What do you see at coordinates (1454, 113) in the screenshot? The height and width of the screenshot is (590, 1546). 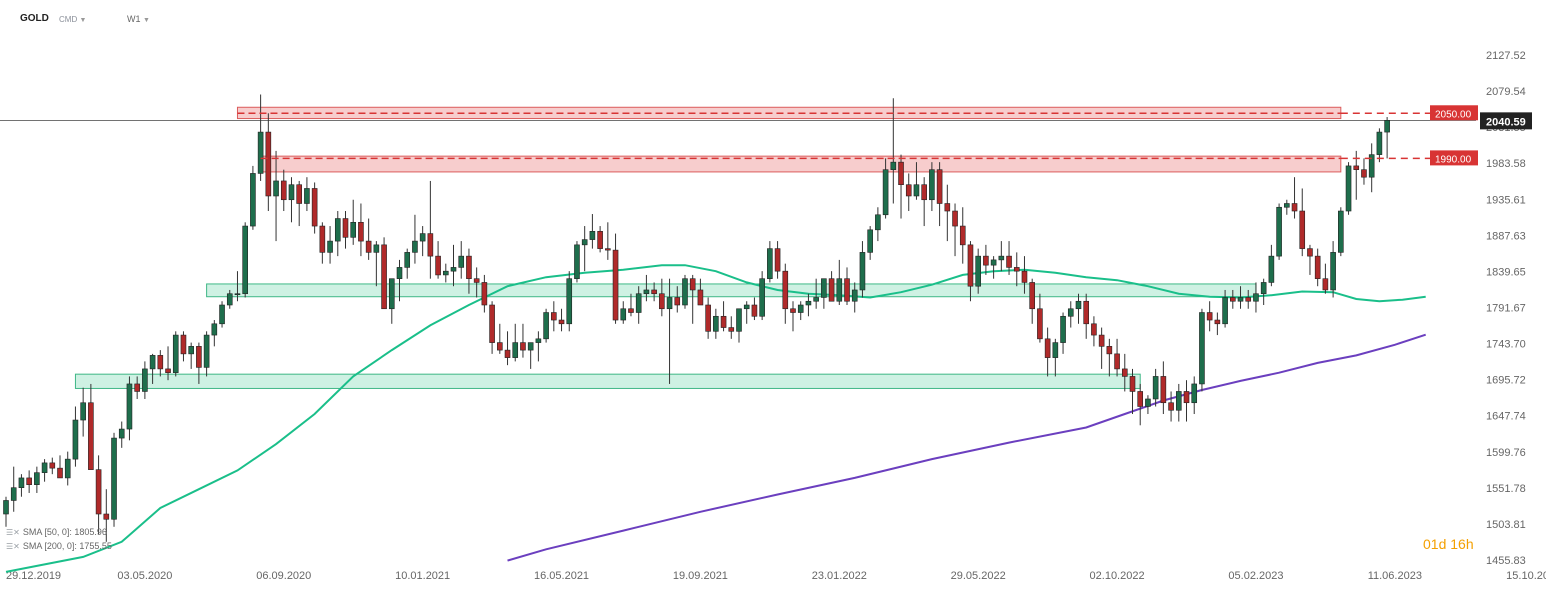 I see `price-tag-box` at bounding box center [1454, 113].